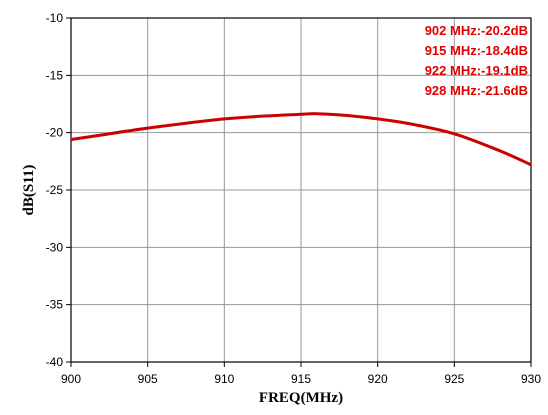 This screenshot has width=548, height=415. Describe the element at coordinates (301, 398) in the screenshot. I see `x-axis-label: FREQ(MHz)` at that location.